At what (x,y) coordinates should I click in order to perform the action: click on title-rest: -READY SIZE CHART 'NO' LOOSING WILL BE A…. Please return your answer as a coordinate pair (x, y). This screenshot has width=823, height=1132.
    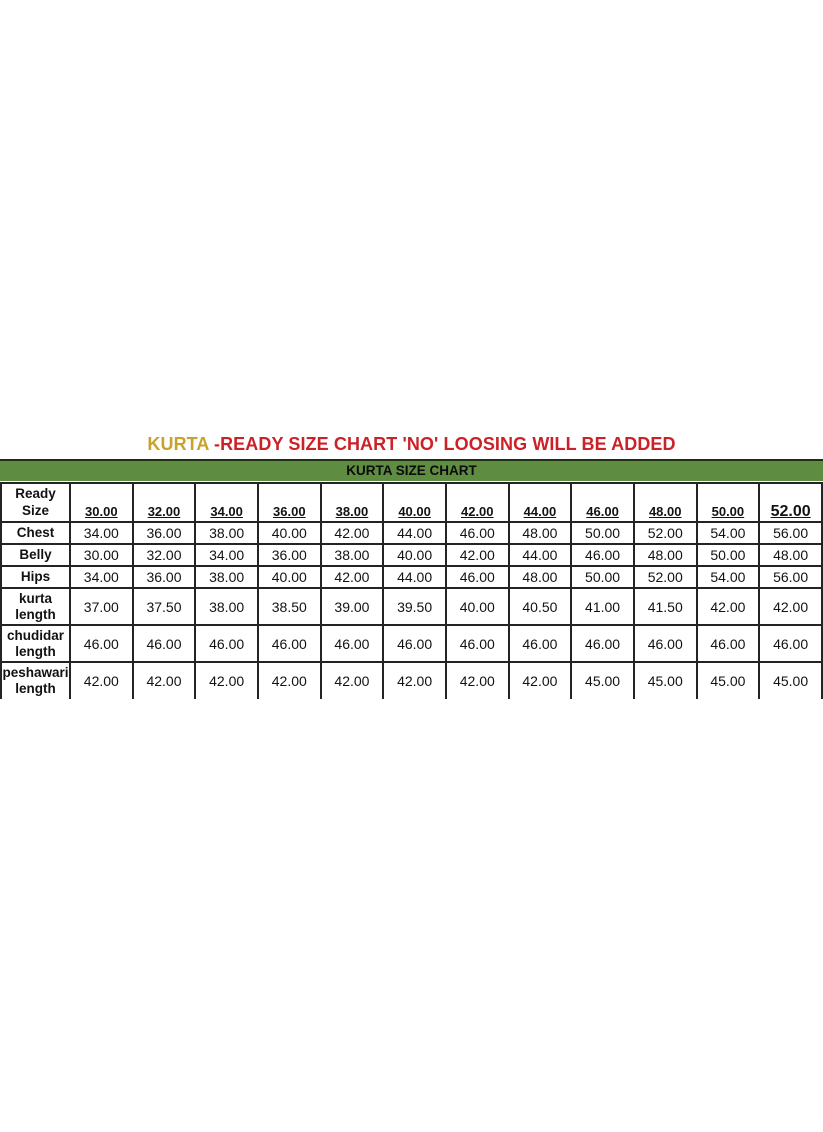
    Looking at the image, I should click on (442, 444).